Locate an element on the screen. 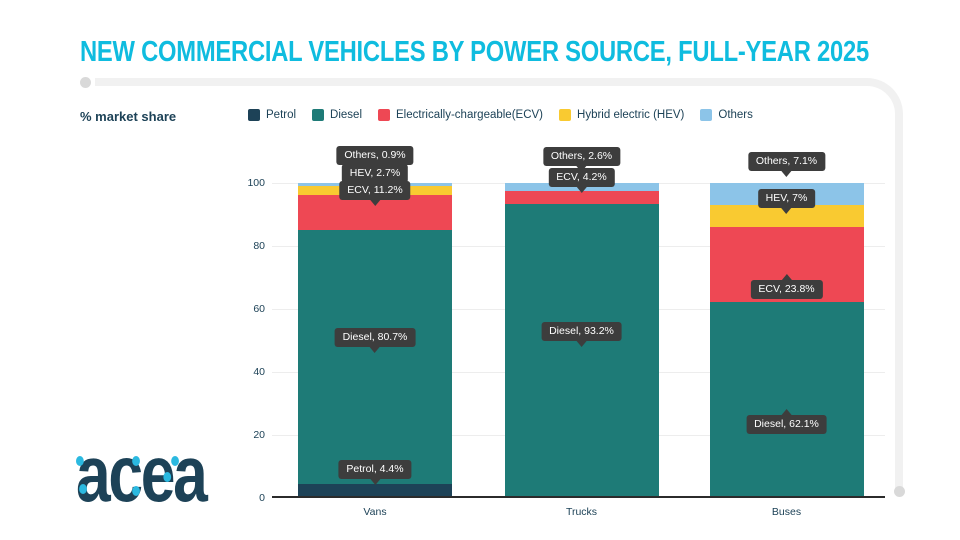  x-axis-label-buses: Buses is located at coordinates (786, 512).